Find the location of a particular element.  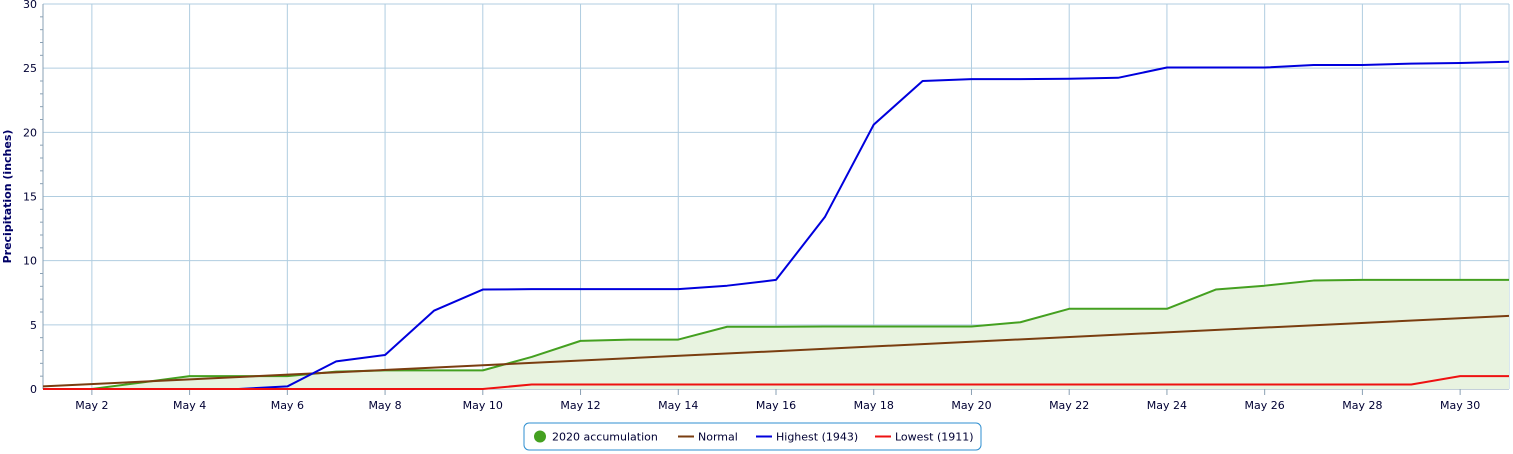

x-tick-label: May 12 is located at coordinates (580, 405).